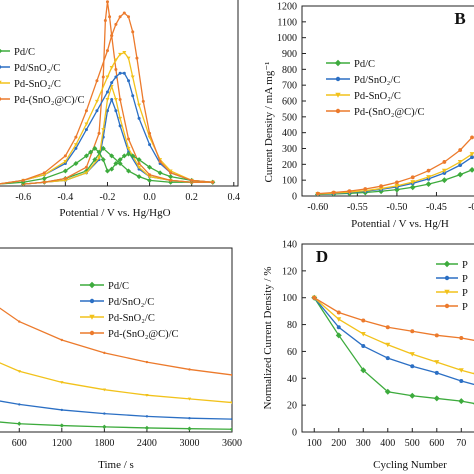 The image size is (474, 474). What do you see at coordinates (459, 18) in the screenshot?
I see `panel-label-b: B` at bounding box center [459, 18].